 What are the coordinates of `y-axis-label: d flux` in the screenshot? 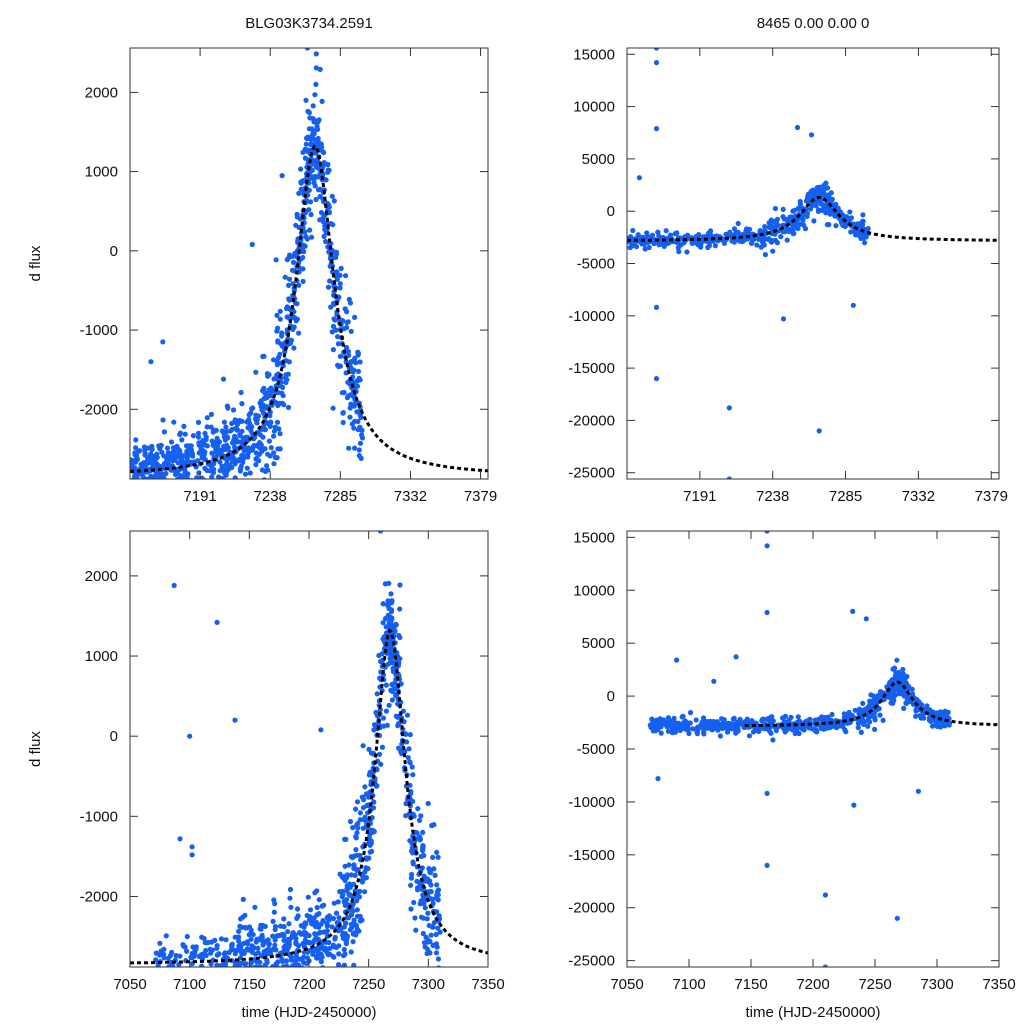 It's located at (35, 263).